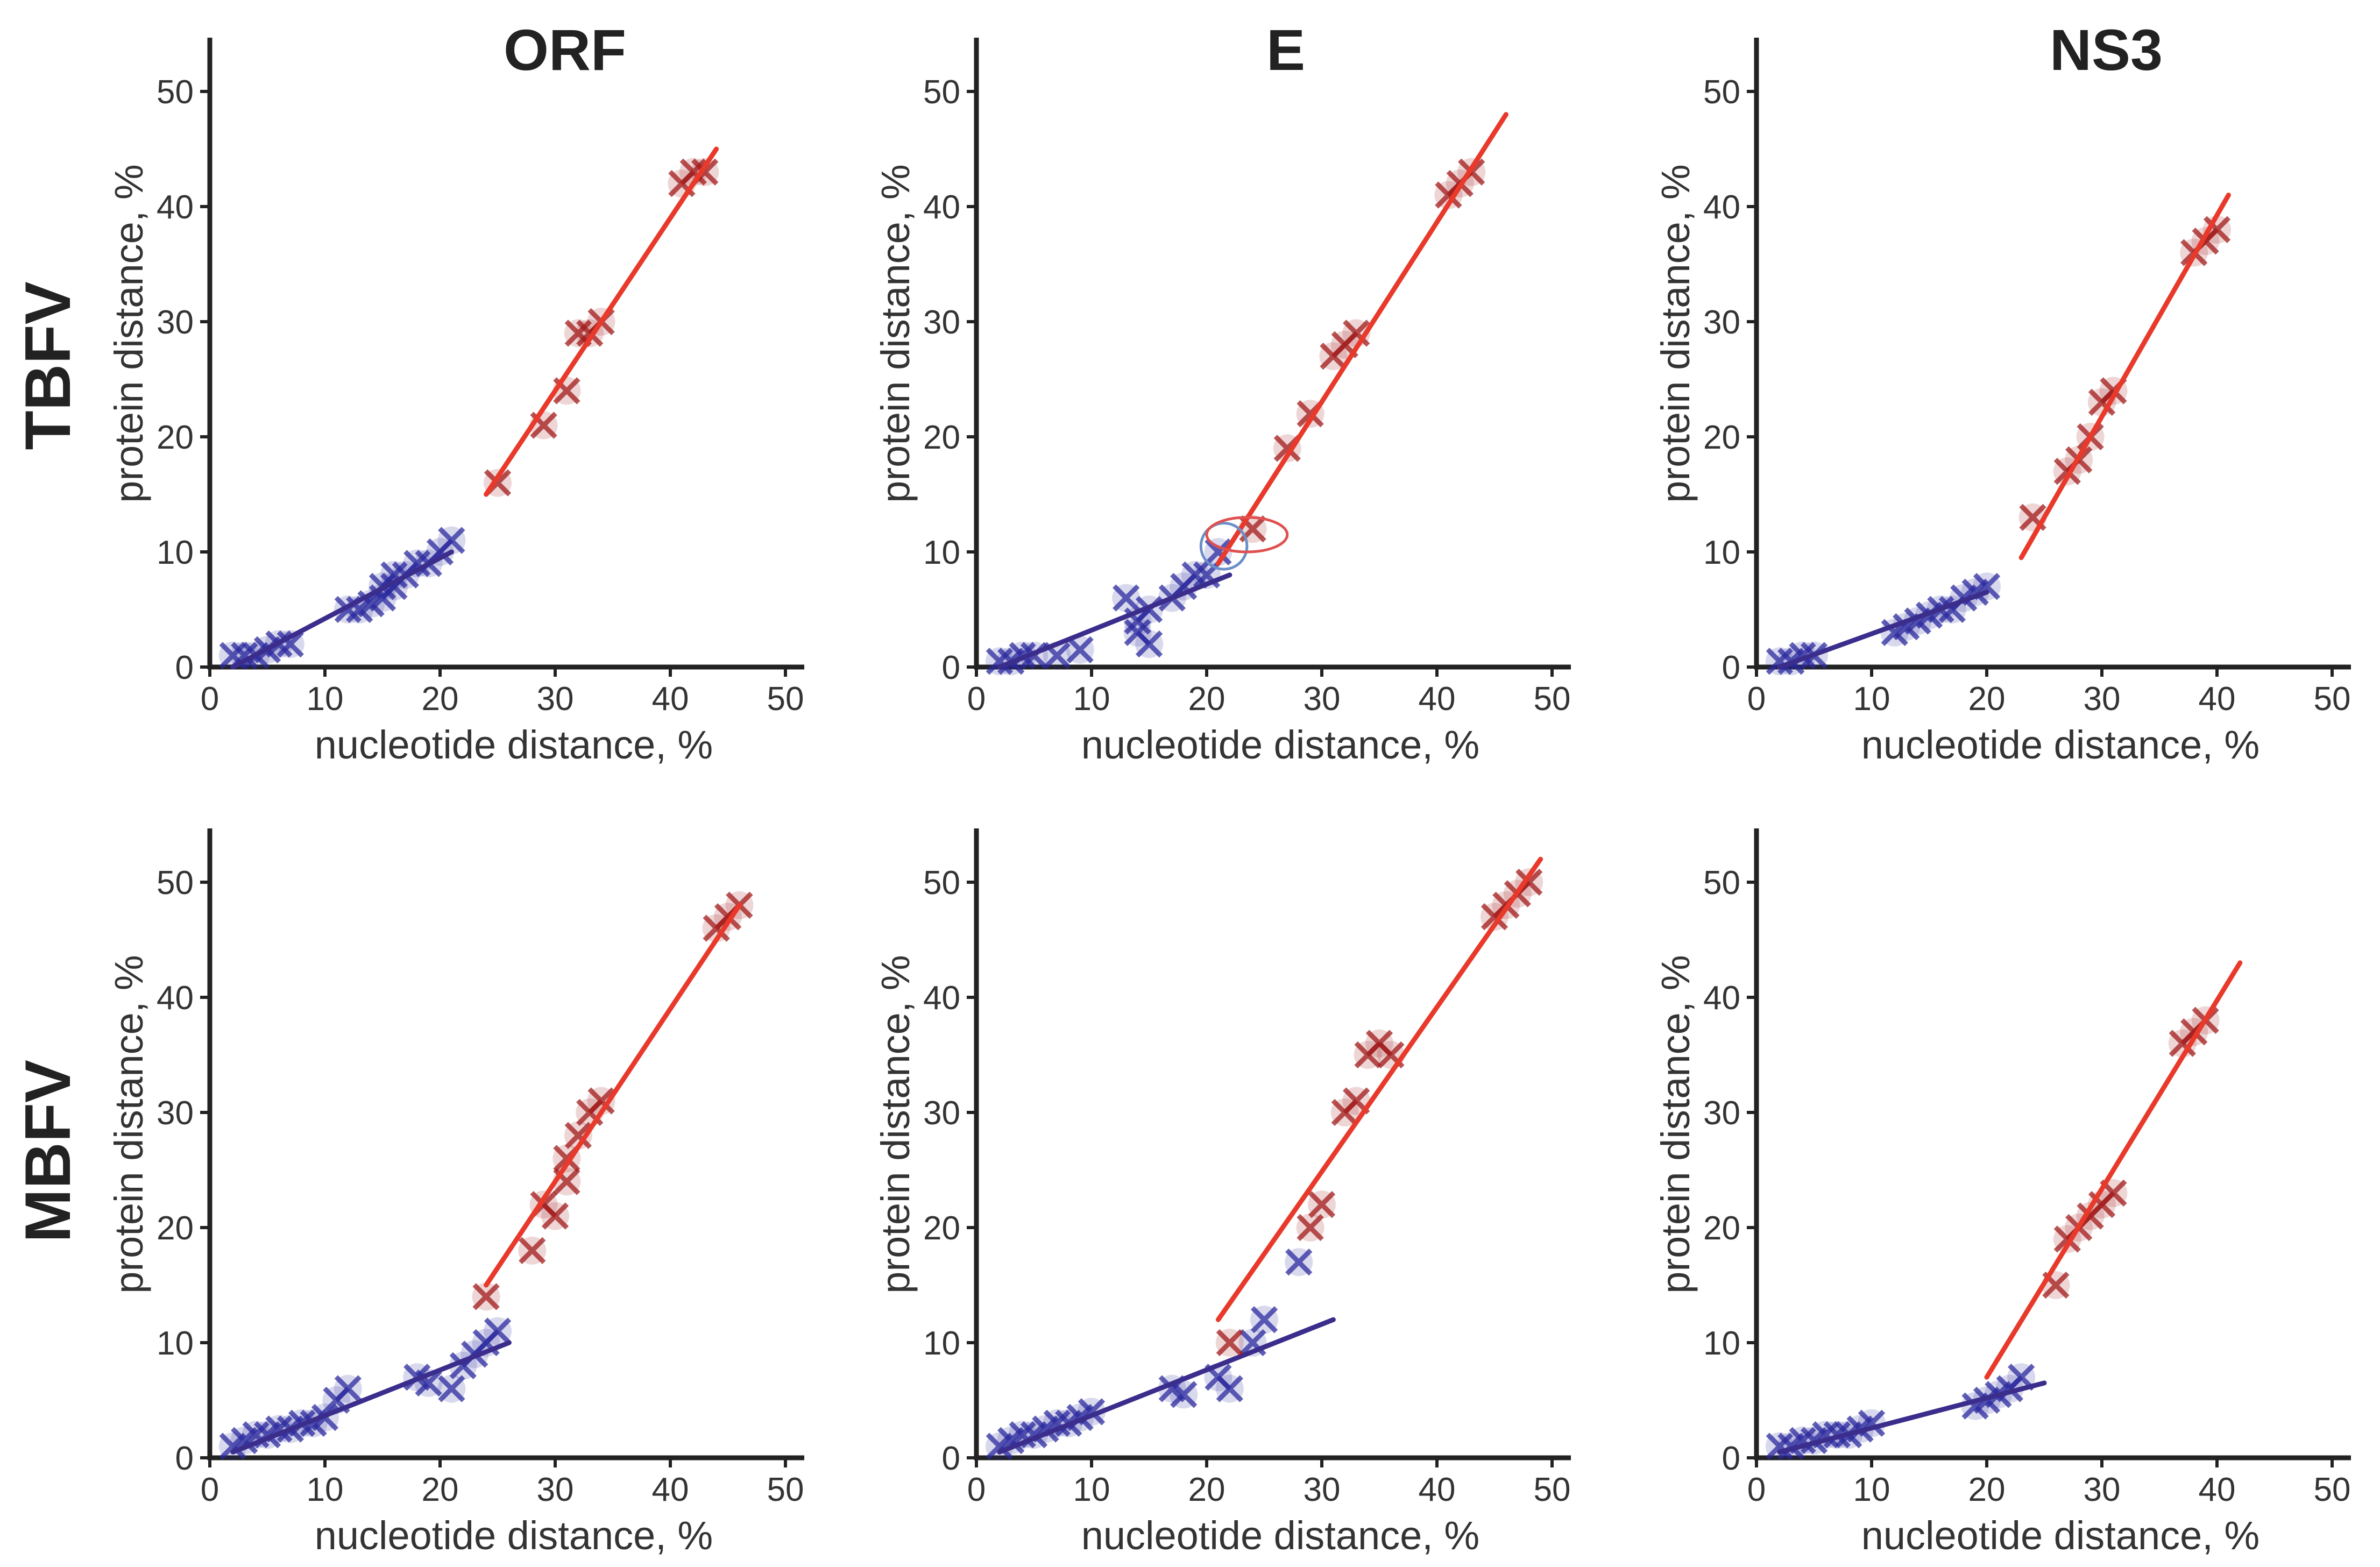  What do you see at coordinates (2106, 50) in the screenshot?
I see `column-title-ns3: NS3` at bounding box center [2106, 50].